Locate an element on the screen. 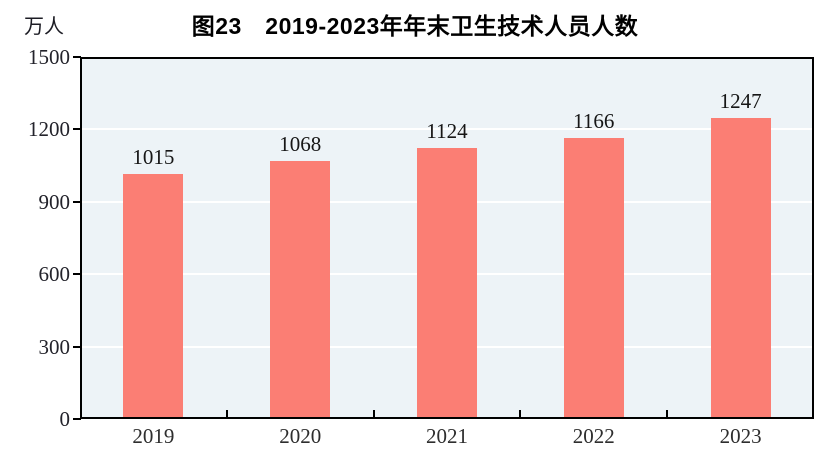 The height and width of the screenshot is (463, 830). y-axis-tick-label: 900 is located at coordinates (54, 201).